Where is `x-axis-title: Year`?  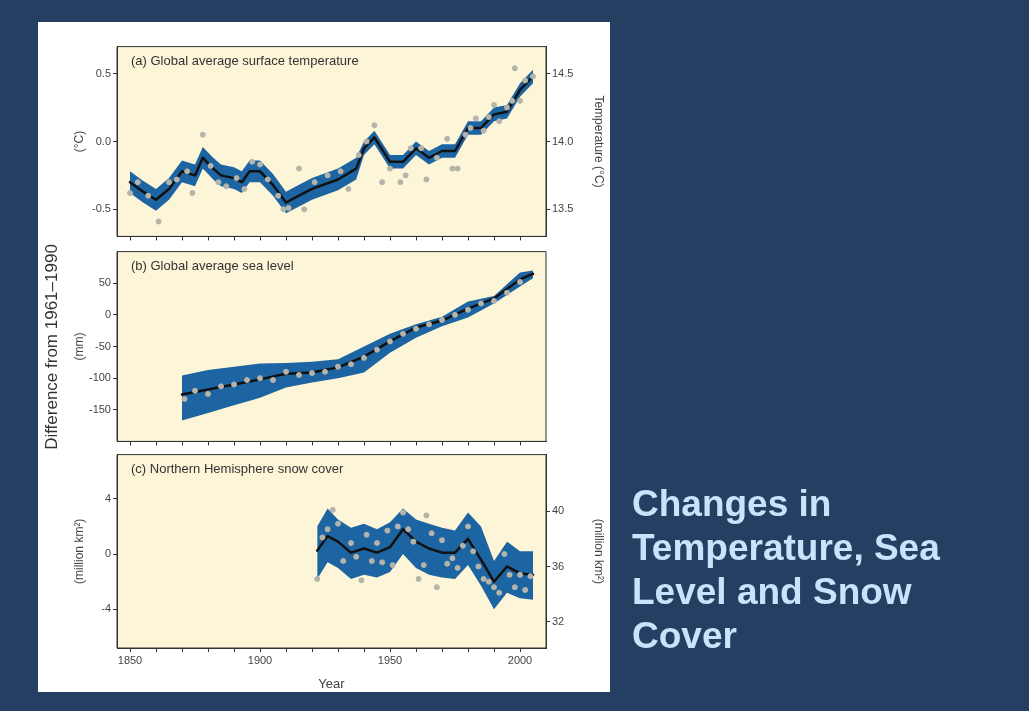 x-axis-title: Year is located at coordinates (332, 683).